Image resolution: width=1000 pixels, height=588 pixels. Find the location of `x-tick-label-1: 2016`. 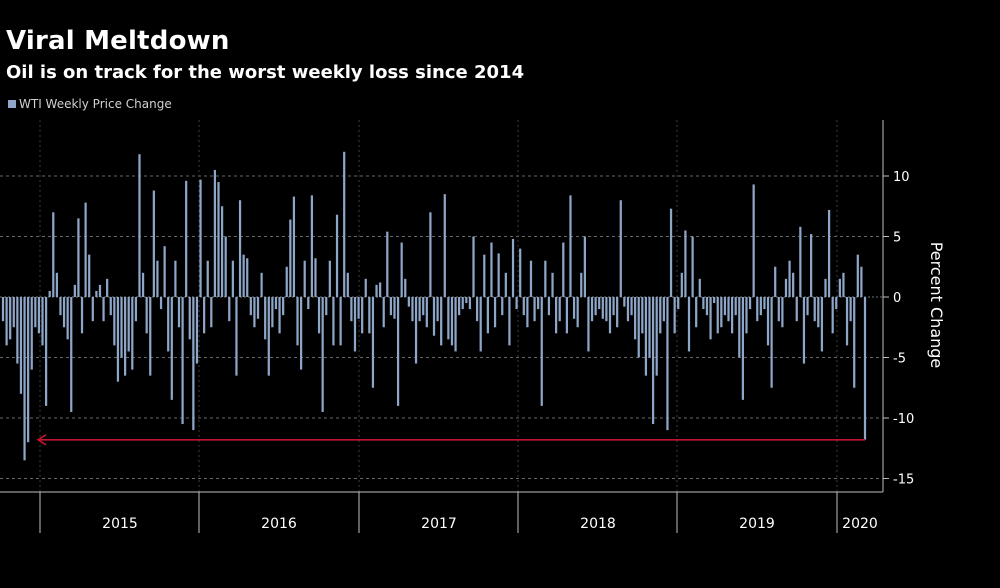

x-tick-label-1: 2016 is located at coordinates (279, 524).